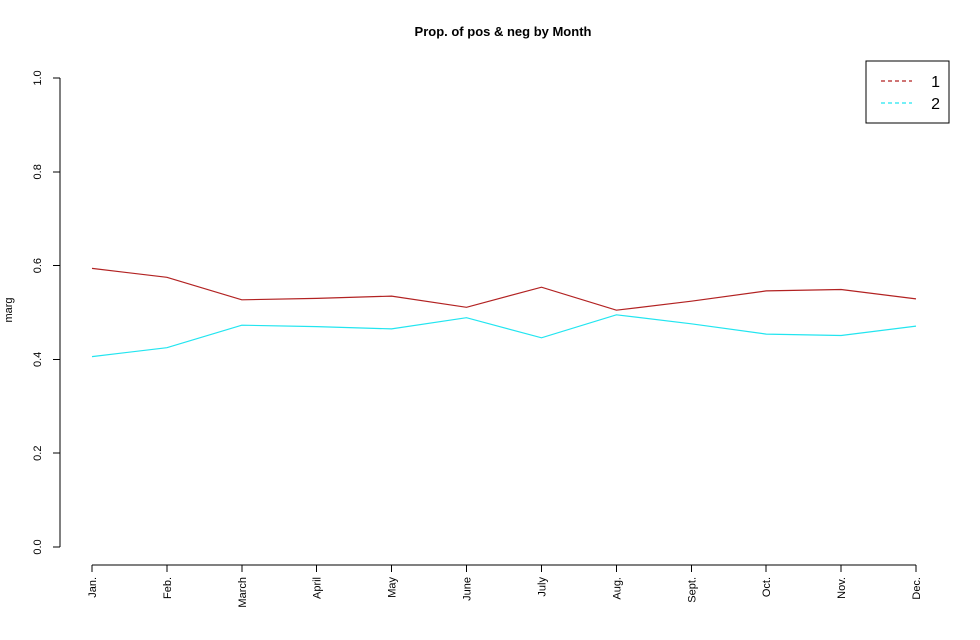  Describe the element at coordinates (842, 588) in the screenshot. I see `x-tick-label: Nov.` at that location.